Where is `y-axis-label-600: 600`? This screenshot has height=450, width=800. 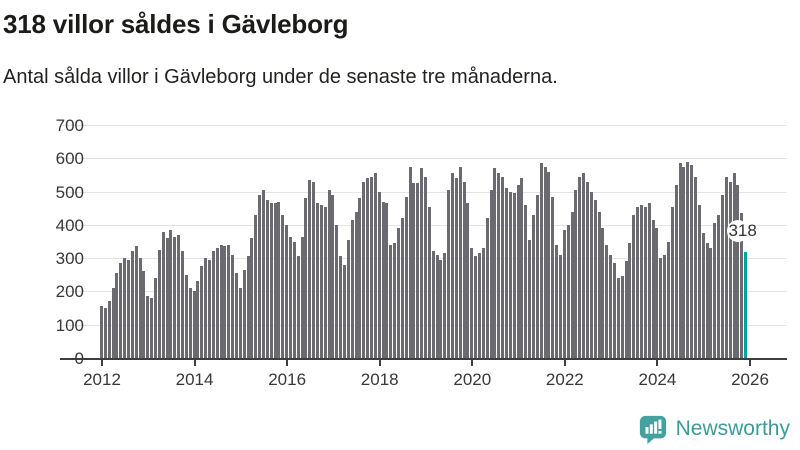 y-axis-label-600: 600 is located at coordinates (69, 159).